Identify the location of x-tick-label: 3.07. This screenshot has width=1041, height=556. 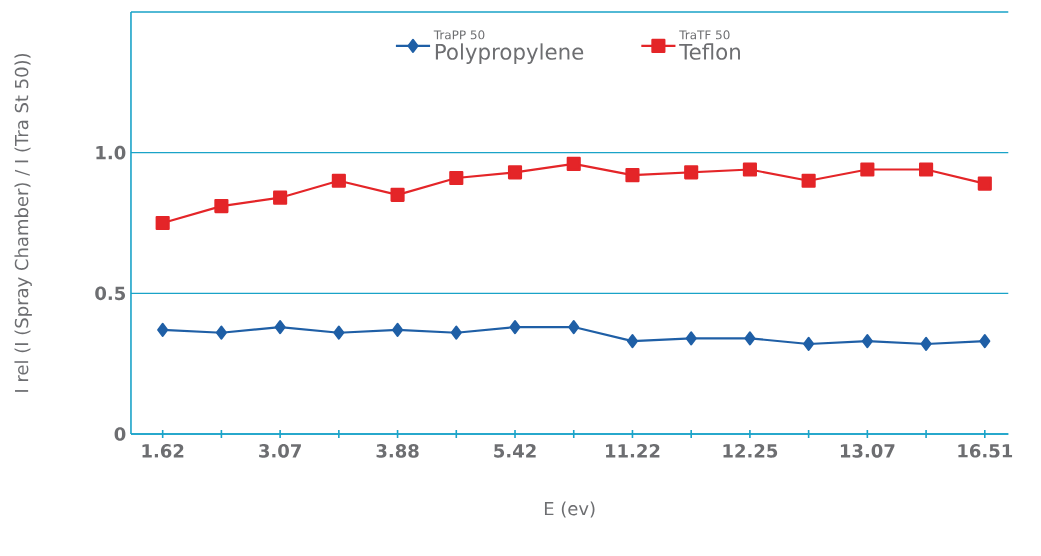
(280, 451).